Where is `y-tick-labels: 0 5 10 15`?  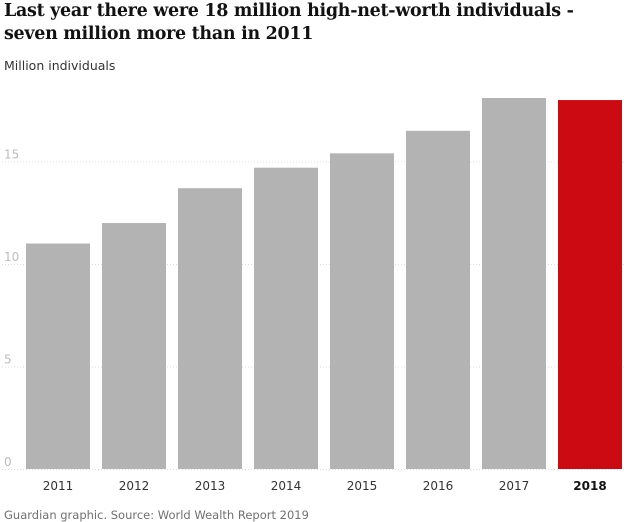 y-tick-labels: 0 5 10 15 is located at coordinates (11, 308).